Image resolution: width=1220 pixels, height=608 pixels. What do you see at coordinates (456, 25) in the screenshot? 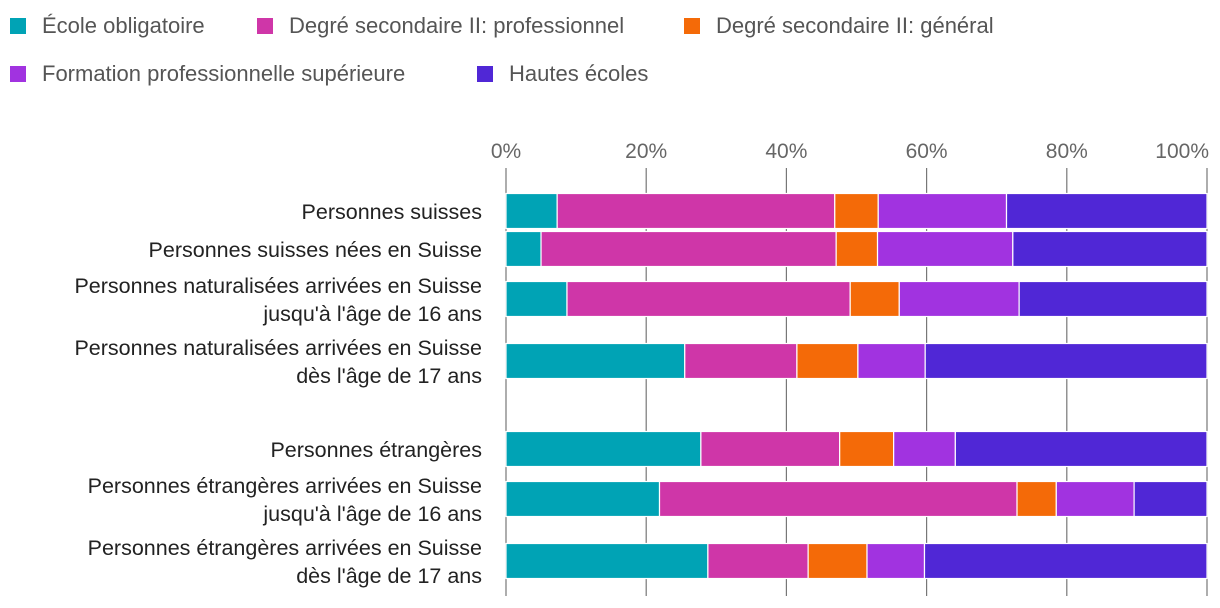
I see `legend-label: Degré secondaire II: professionnel` at bounding box center [456, 25].